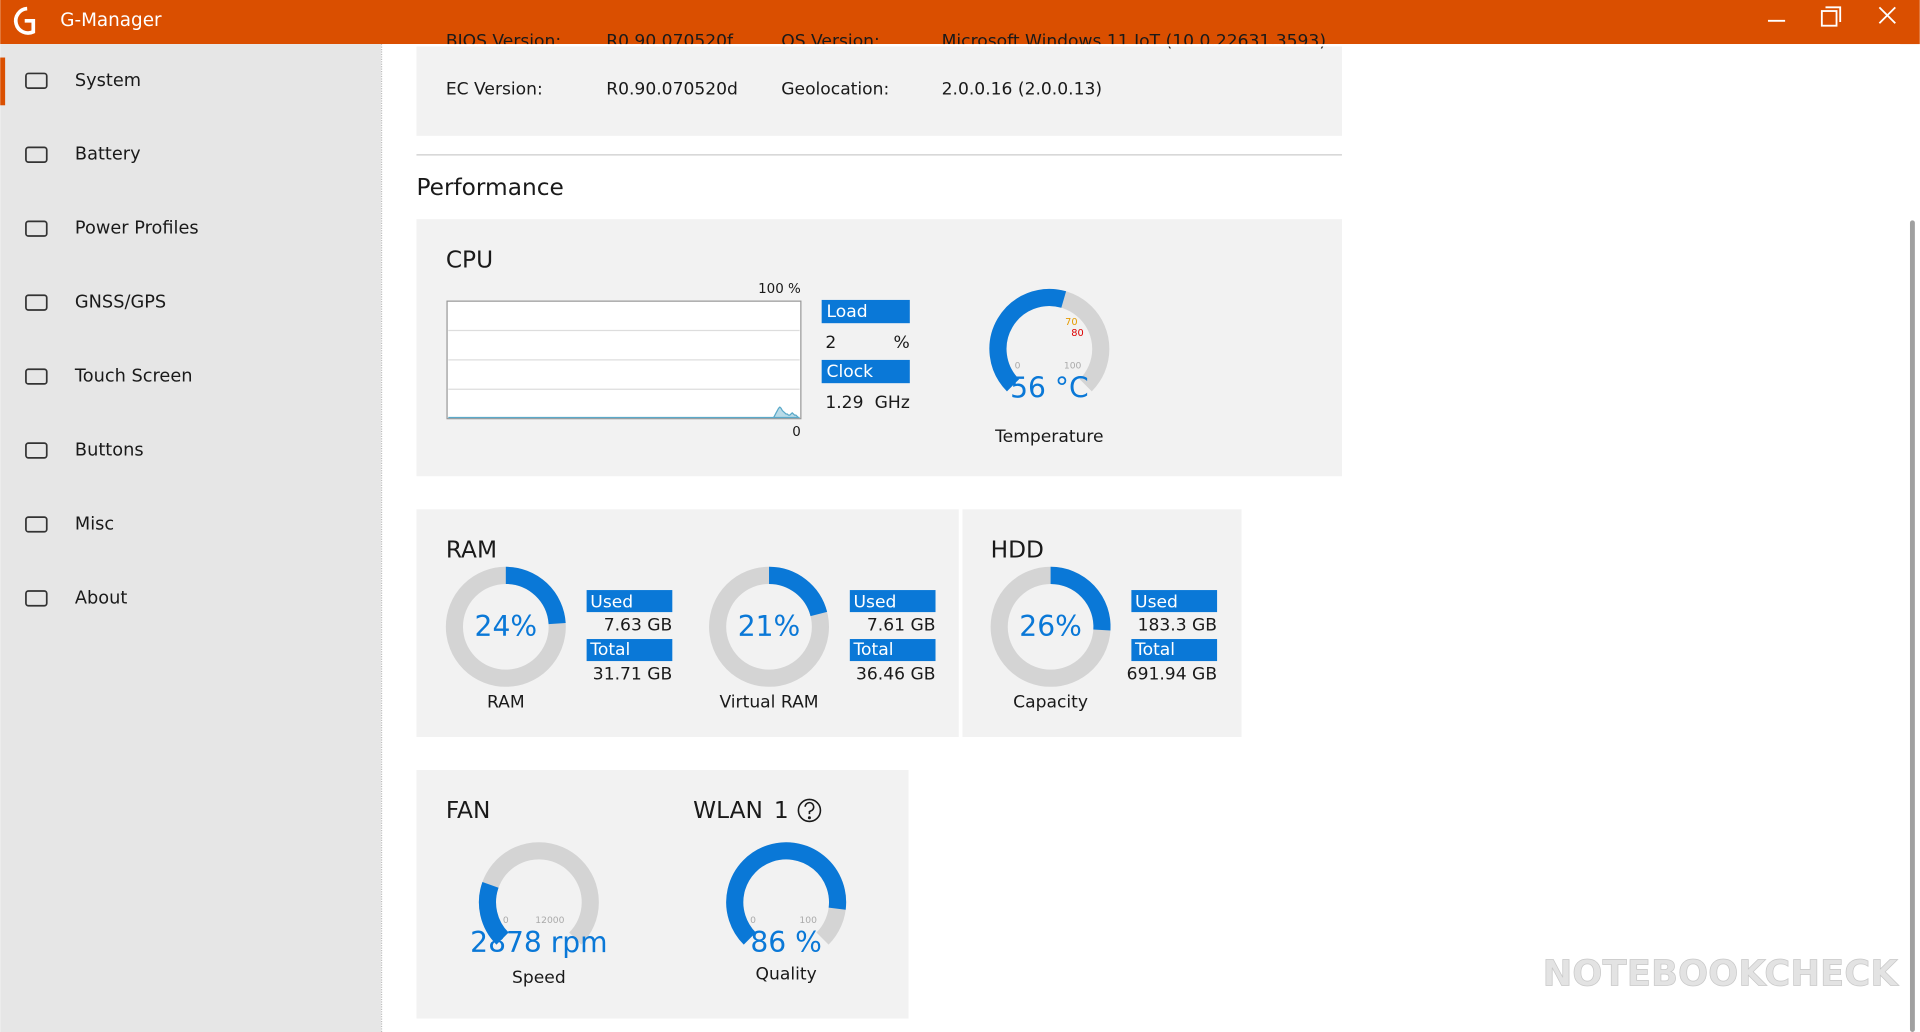 The width and height of the screenshot is (1920, 1032). What do you see at coordinates (808, 920) in the screenshot?
I see `wlan-max: 100` at bounding box center [808, 920].